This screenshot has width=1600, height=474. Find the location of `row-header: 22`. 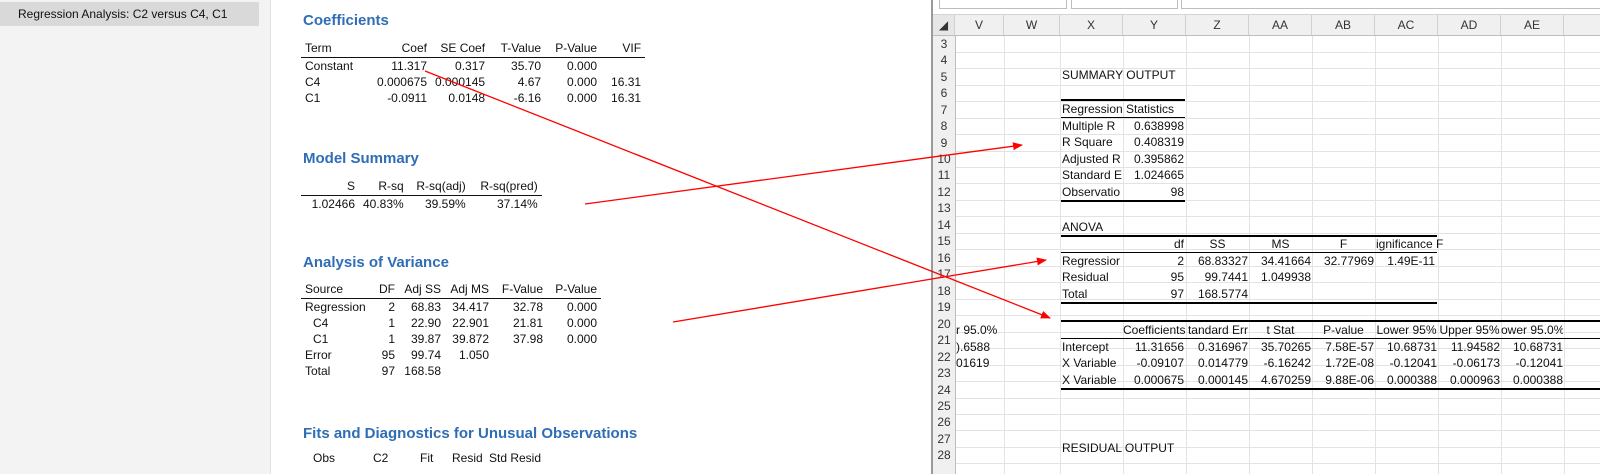

row-header: 22 is located at coordinates (944, 357).